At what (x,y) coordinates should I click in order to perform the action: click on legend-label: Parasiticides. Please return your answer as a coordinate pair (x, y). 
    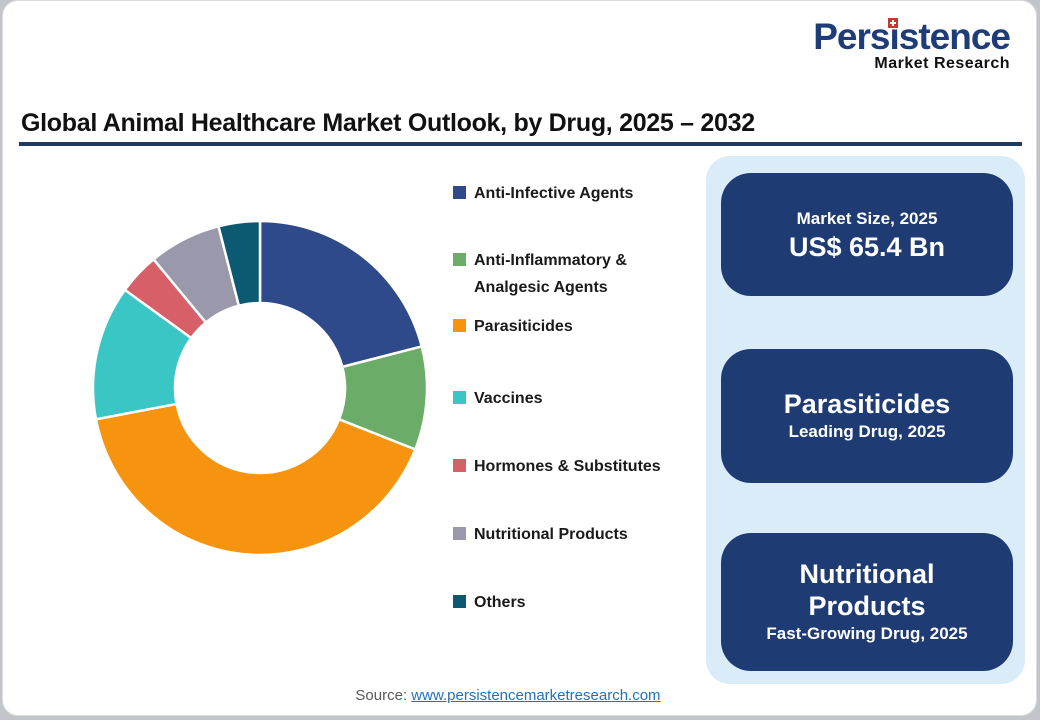
    Looking at the image, I should click on (523, 326).